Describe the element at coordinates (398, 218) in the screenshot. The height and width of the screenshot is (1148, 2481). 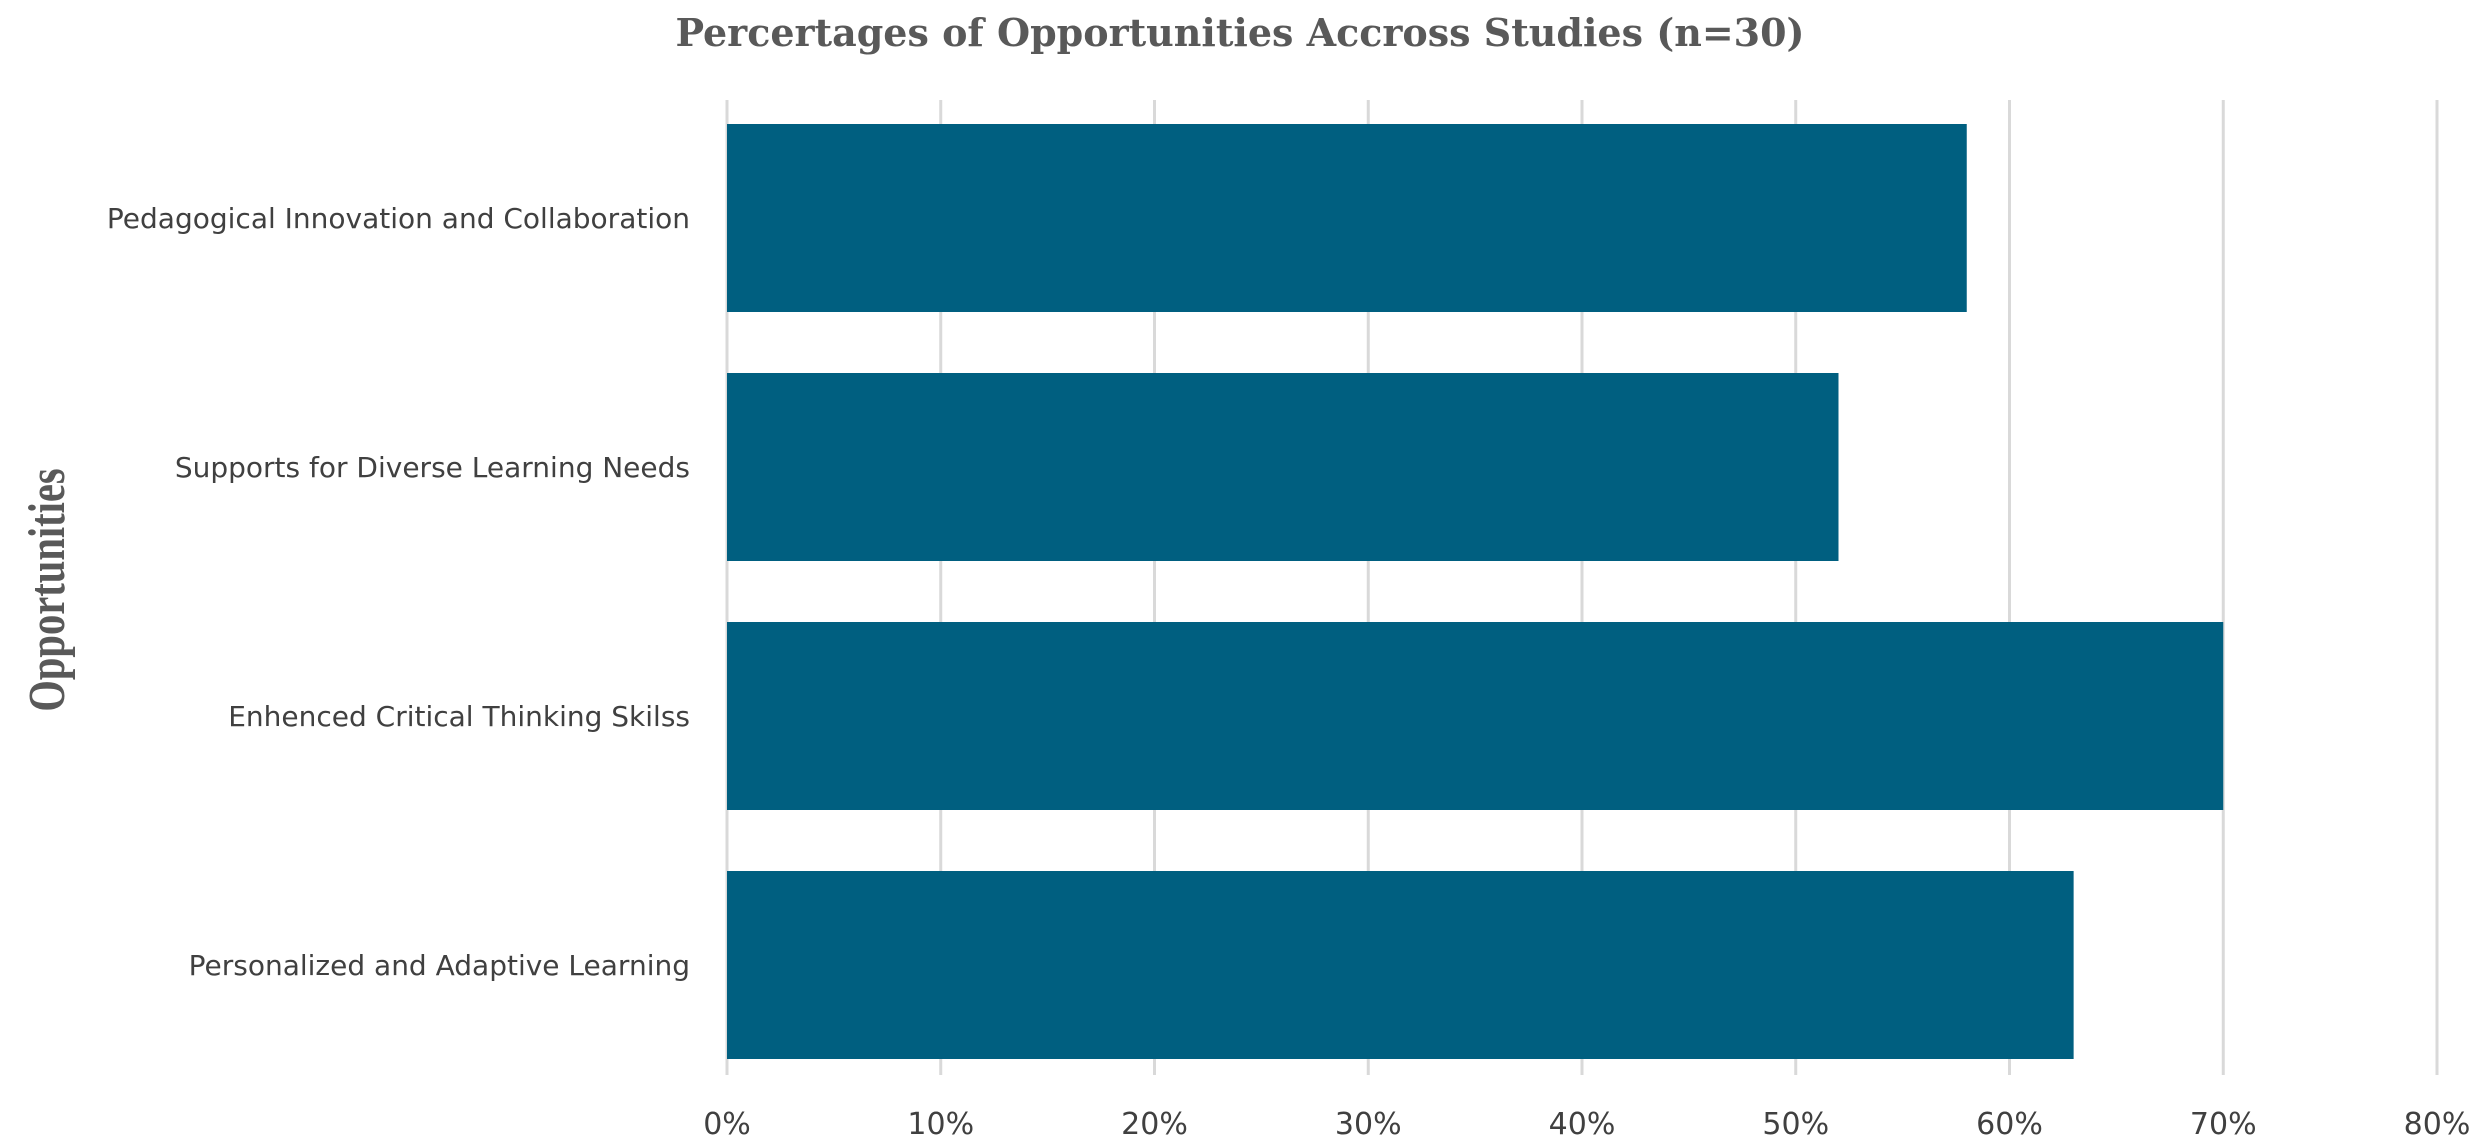
I see `category-label: Pedagogical Innovation and Collaboration` at that location.